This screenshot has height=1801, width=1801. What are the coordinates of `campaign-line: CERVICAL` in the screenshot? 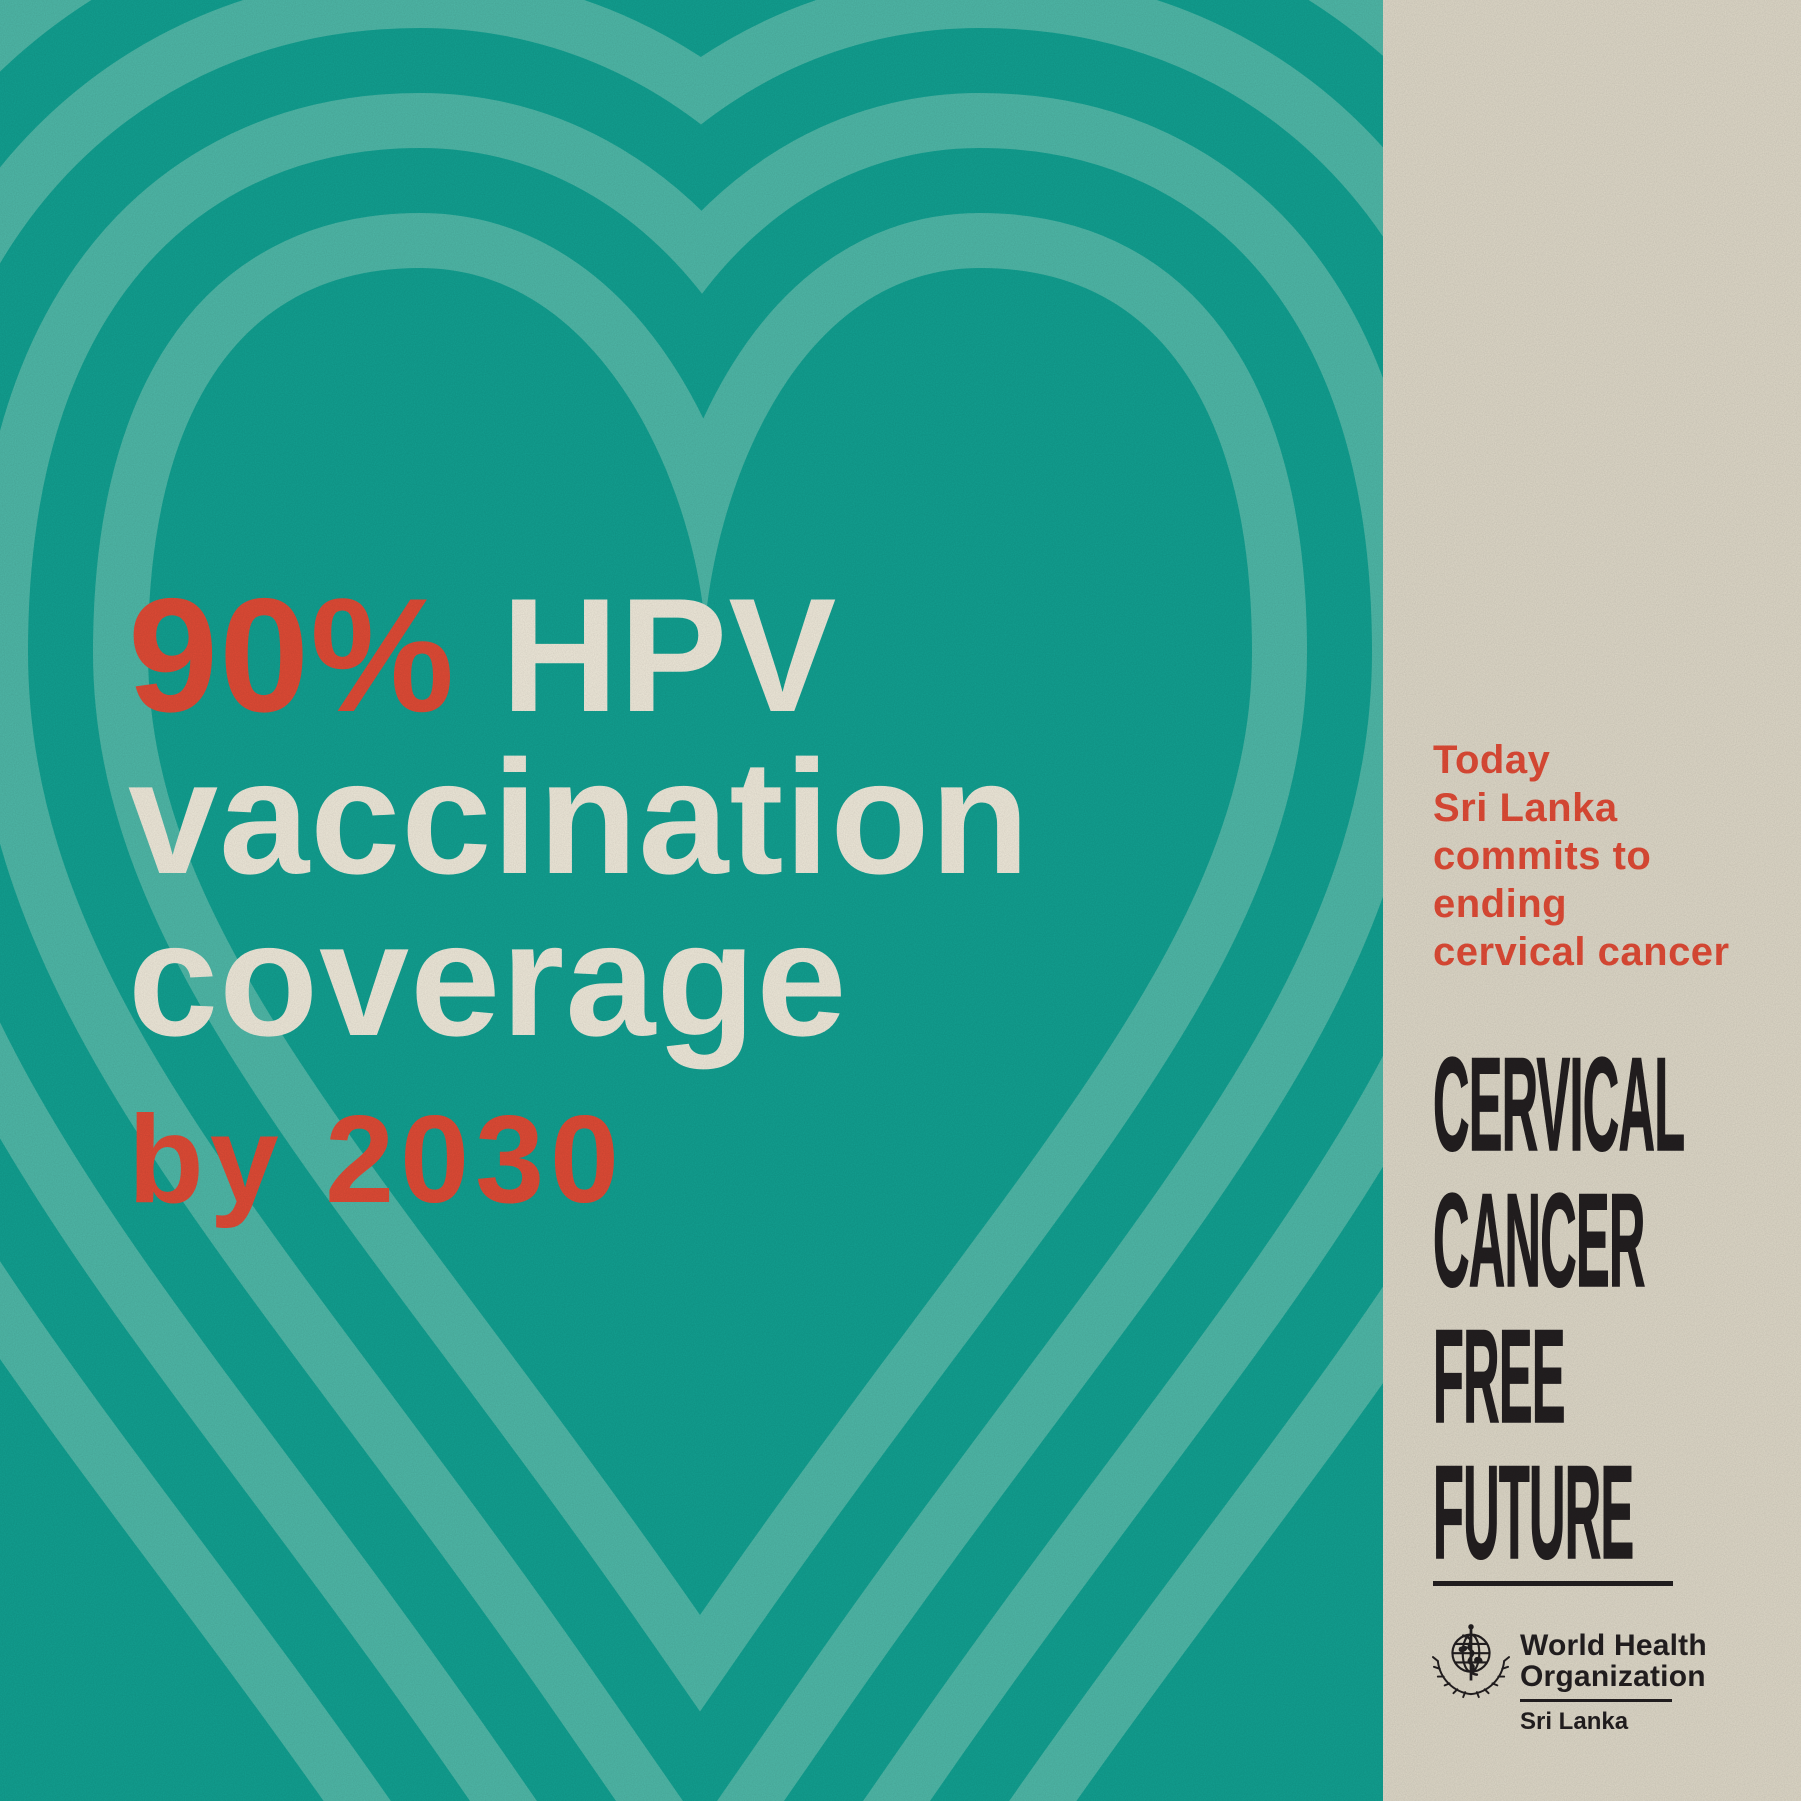 It's located at (1559, 1105).